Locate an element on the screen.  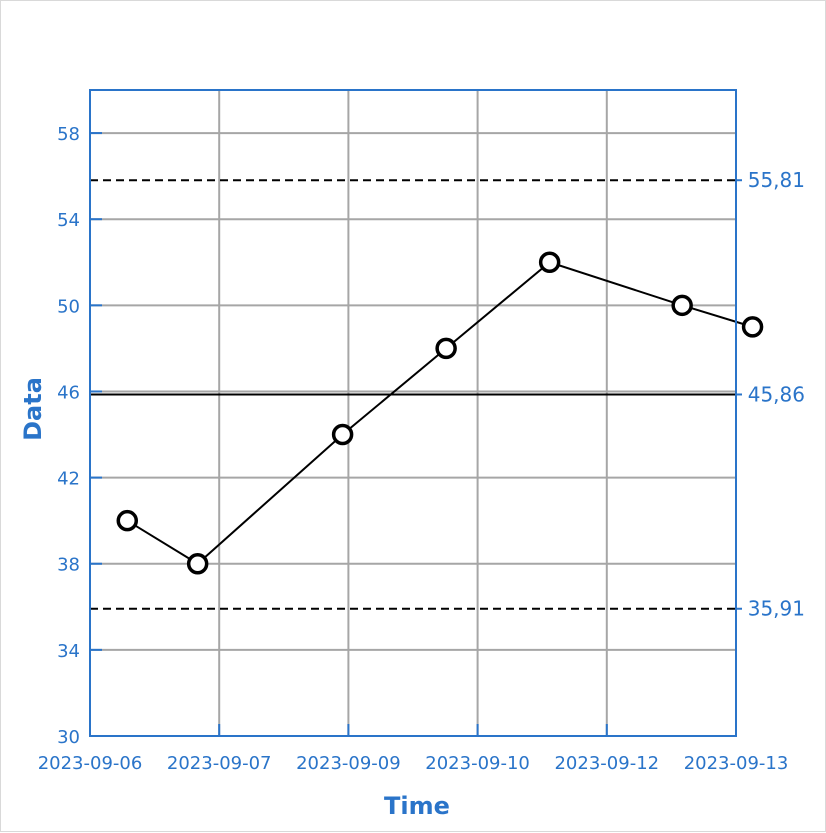
x-tick-label: 2023-09-12 is located at coordinates (606, 763).